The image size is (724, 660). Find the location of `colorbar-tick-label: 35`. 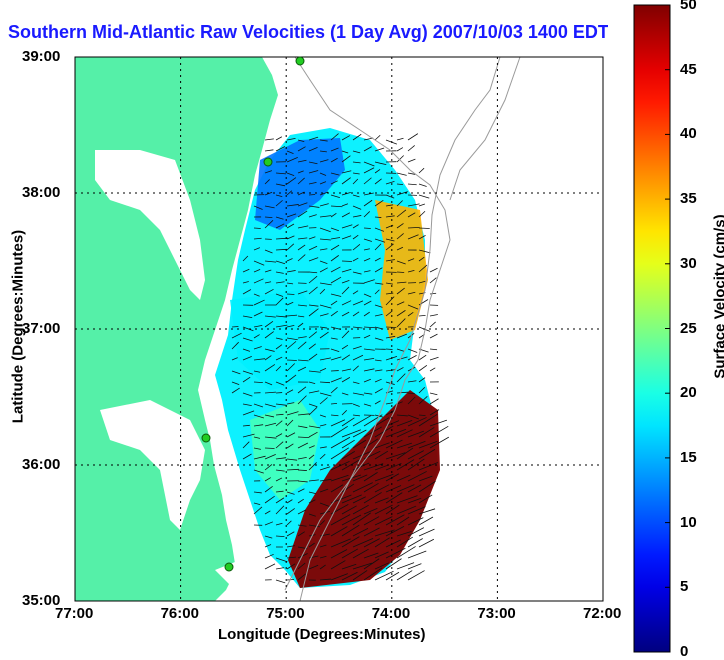

colorbar-tick-label: 35 is located at coordinates (688, 198).